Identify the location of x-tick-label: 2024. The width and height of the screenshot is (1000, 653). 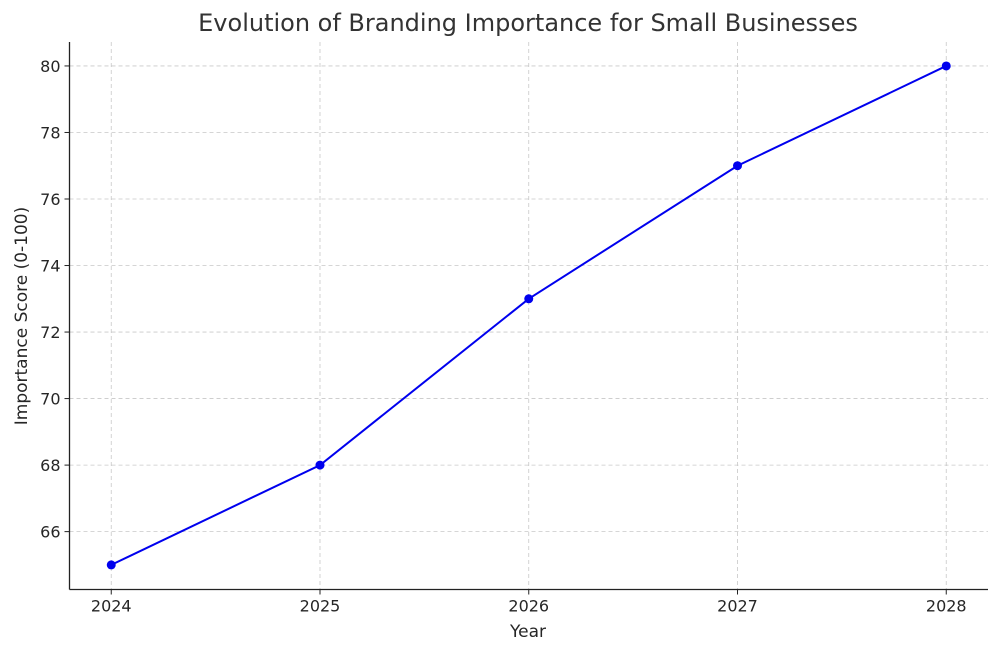
(111, 606).